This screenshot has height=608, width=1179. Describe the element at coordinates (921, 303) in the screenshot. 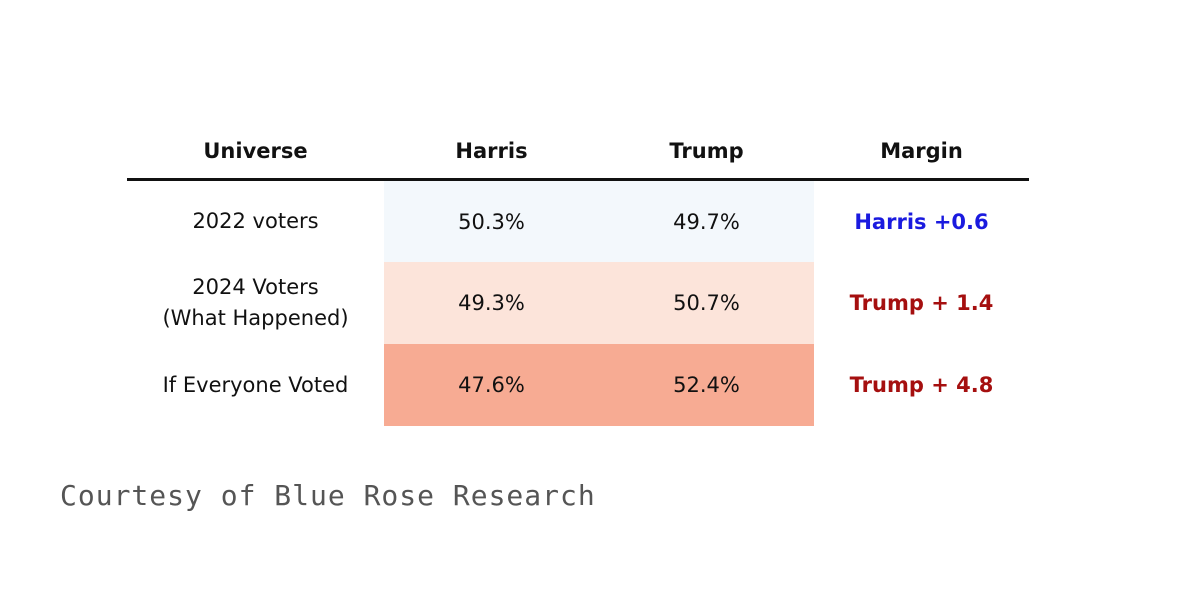

I see `margin-value-cell: Trump + 1.4` at that location.